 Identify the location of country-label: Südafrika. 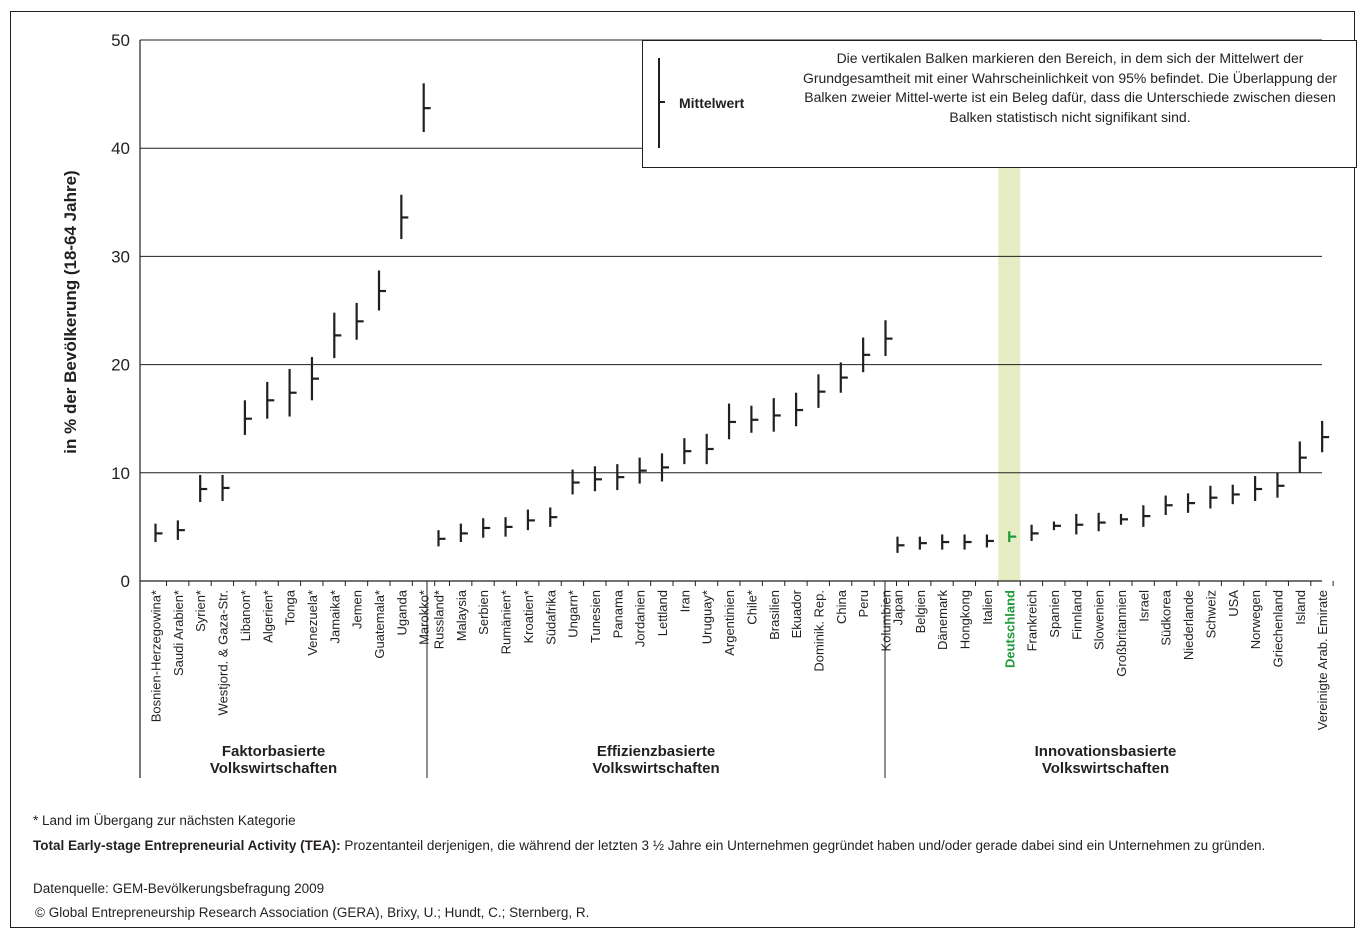
(550, 617).